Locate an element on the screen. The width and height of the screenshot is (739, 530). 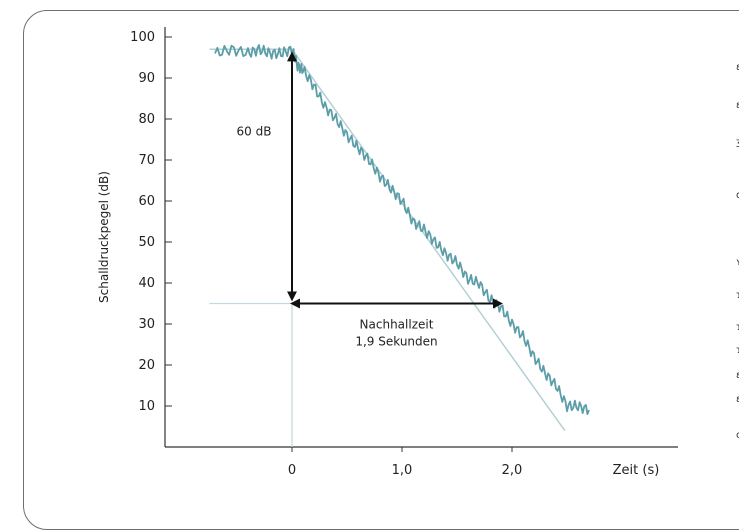
x-tick-label: 2,0 is located at coordinates (512, 470).